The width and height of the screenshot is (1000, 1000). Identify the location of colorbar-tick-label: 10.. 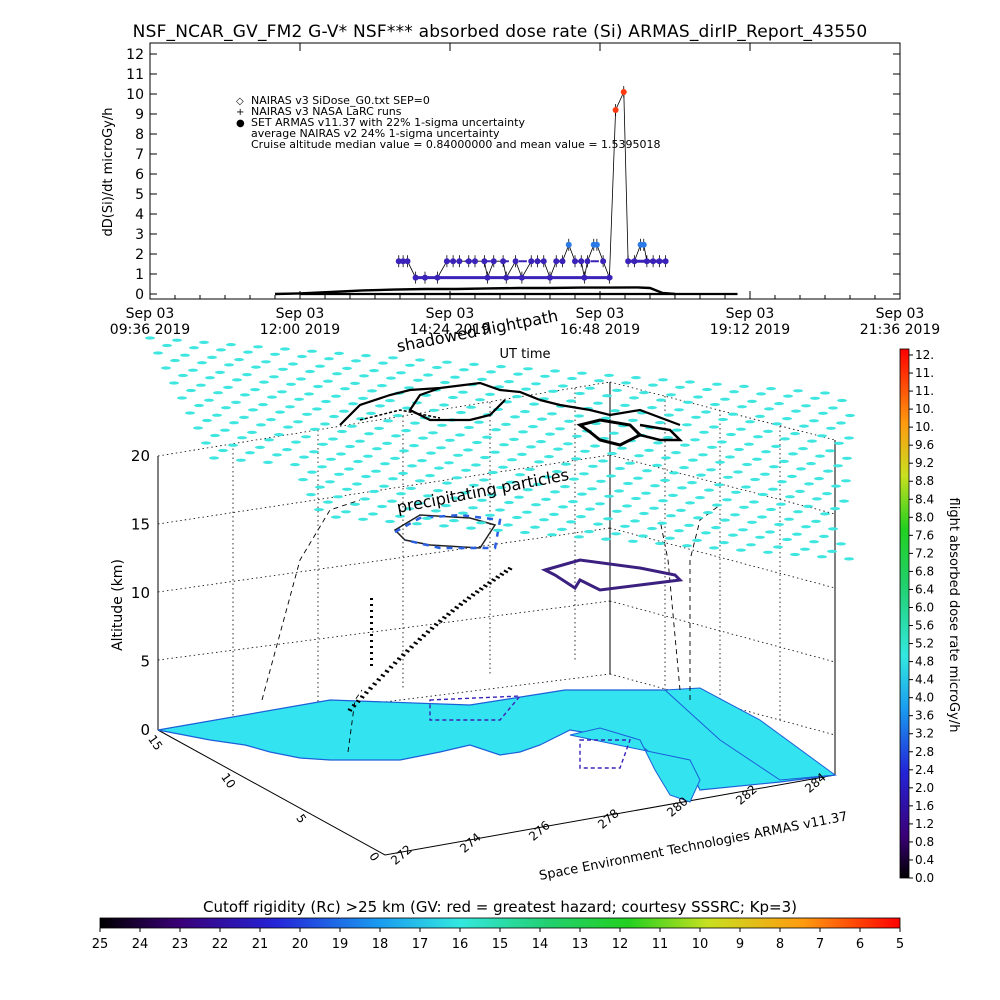
(924, 409).